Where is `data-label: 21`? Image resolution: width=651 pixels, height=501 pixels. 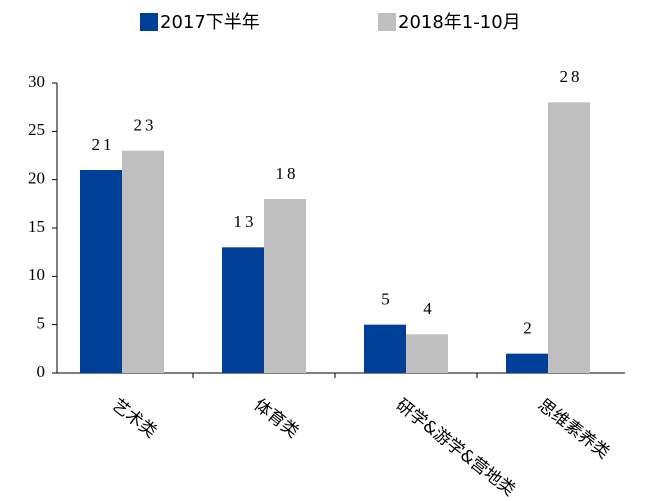 data-label: 21 is located at coordinates (103, 144).